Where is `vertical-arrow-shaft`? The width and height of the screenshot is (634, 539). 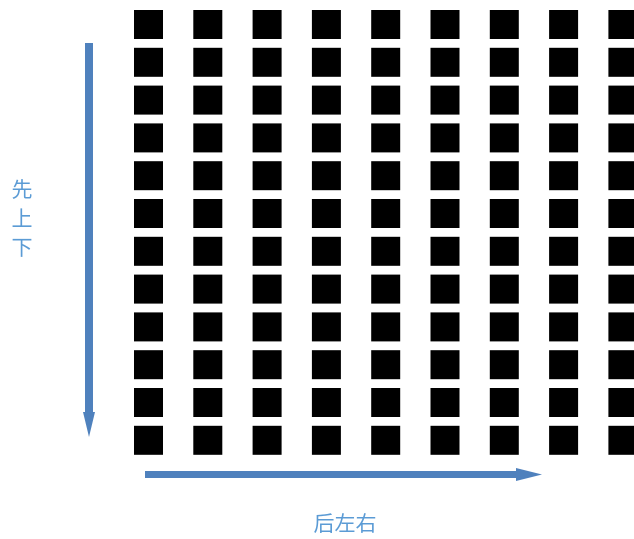
vertical-arrow-shaft is located at coordinates (89, 228).